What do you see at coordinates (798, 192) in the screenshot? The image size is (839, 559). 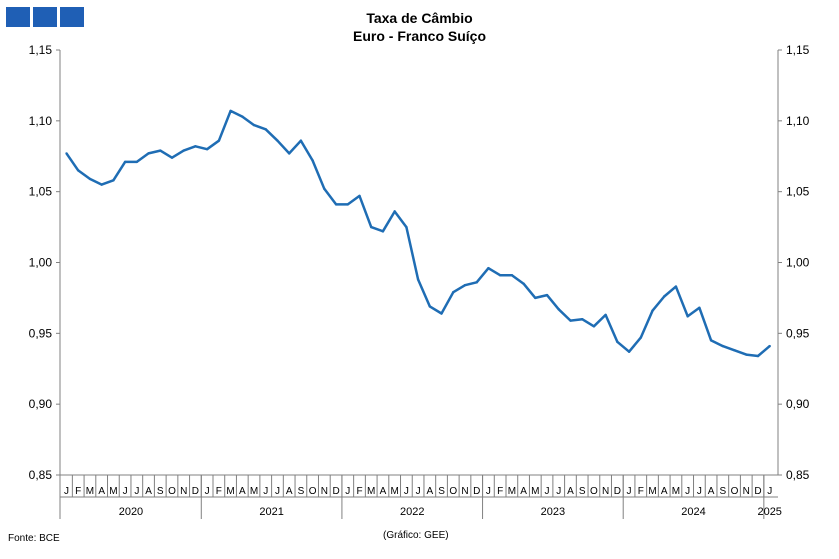 I see `y-tick-label-right: 1,05` at bounding box center [798, 192].